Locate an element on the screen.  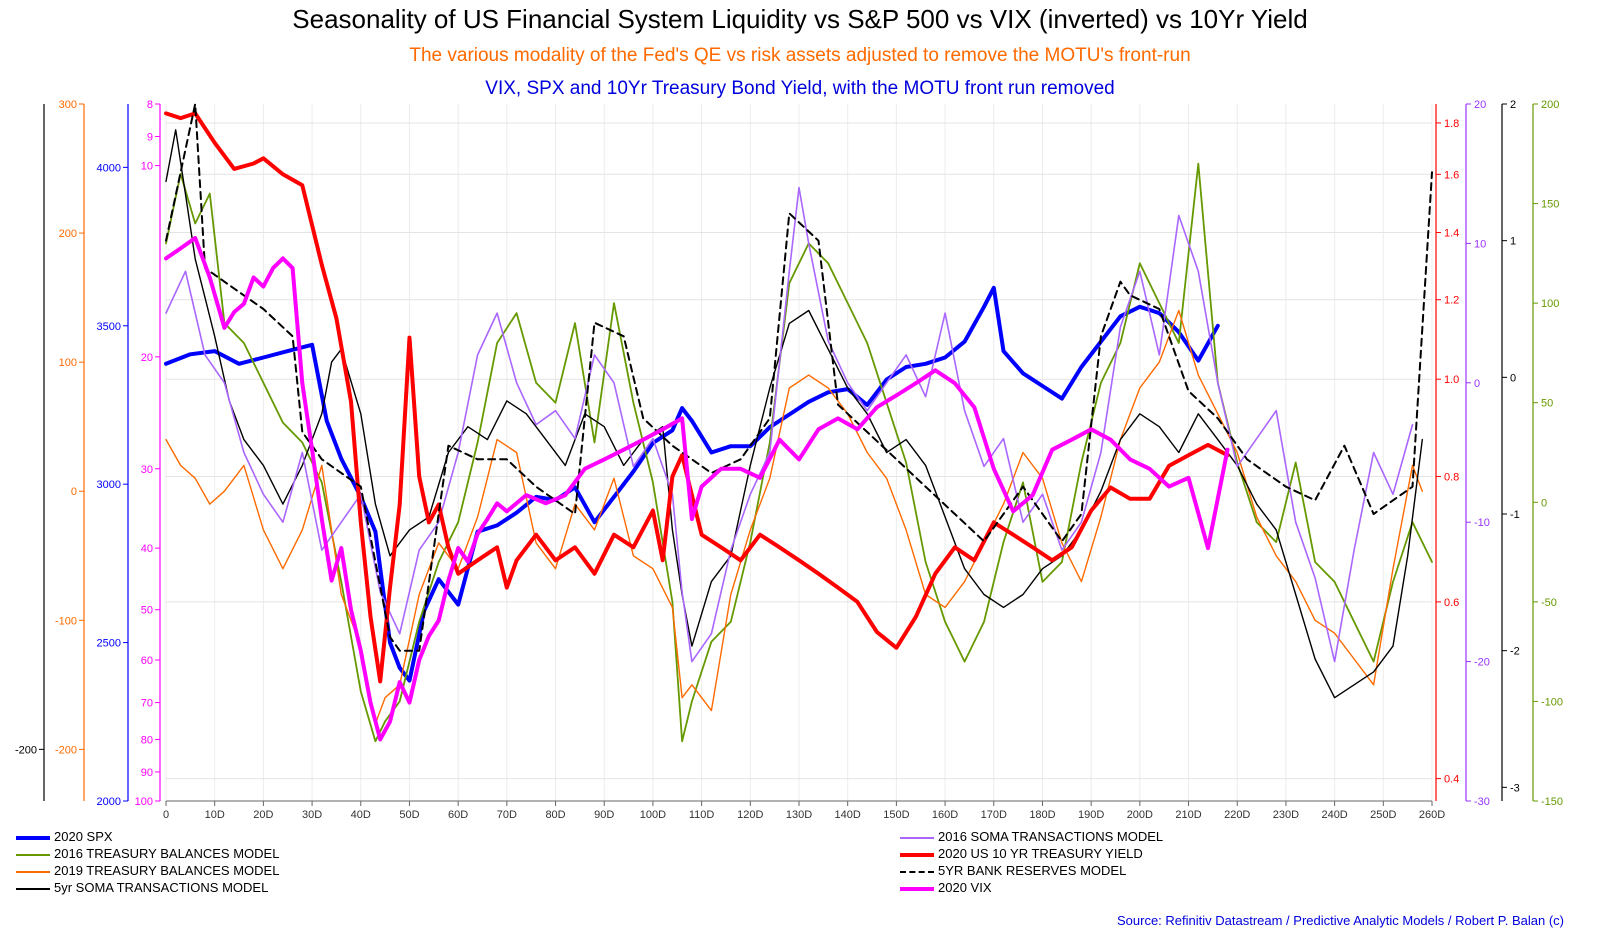
x-tick-label: 90D is located at coordinates (604, 815).